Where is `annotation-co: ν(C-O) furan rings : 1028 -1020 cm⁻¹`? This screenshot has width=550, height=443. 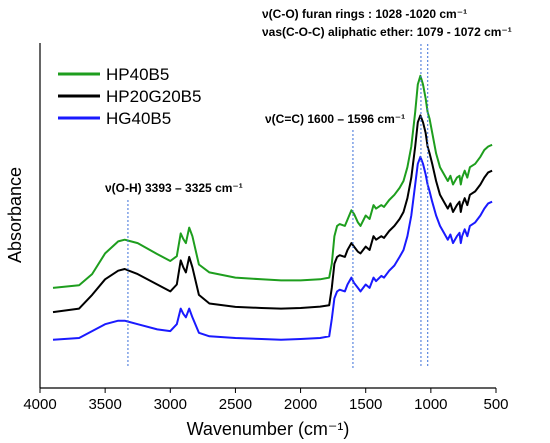 annotation-co: ν(C-O) furan rings : 1028 -1020 cm⁻¹ is located at coordinates (364, 14).